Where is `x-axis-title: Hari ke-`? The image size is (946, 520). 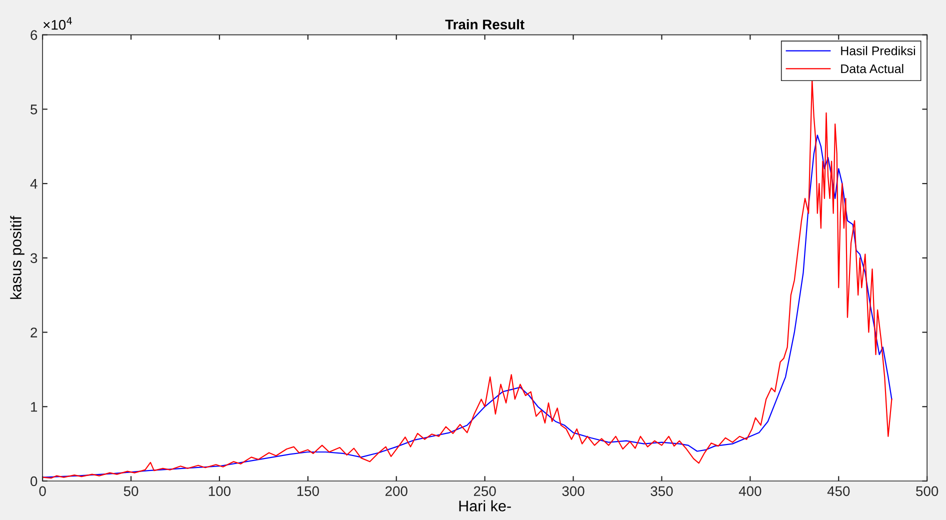 x-axis-title: Hari ke- is located at coordinates (485, 506).